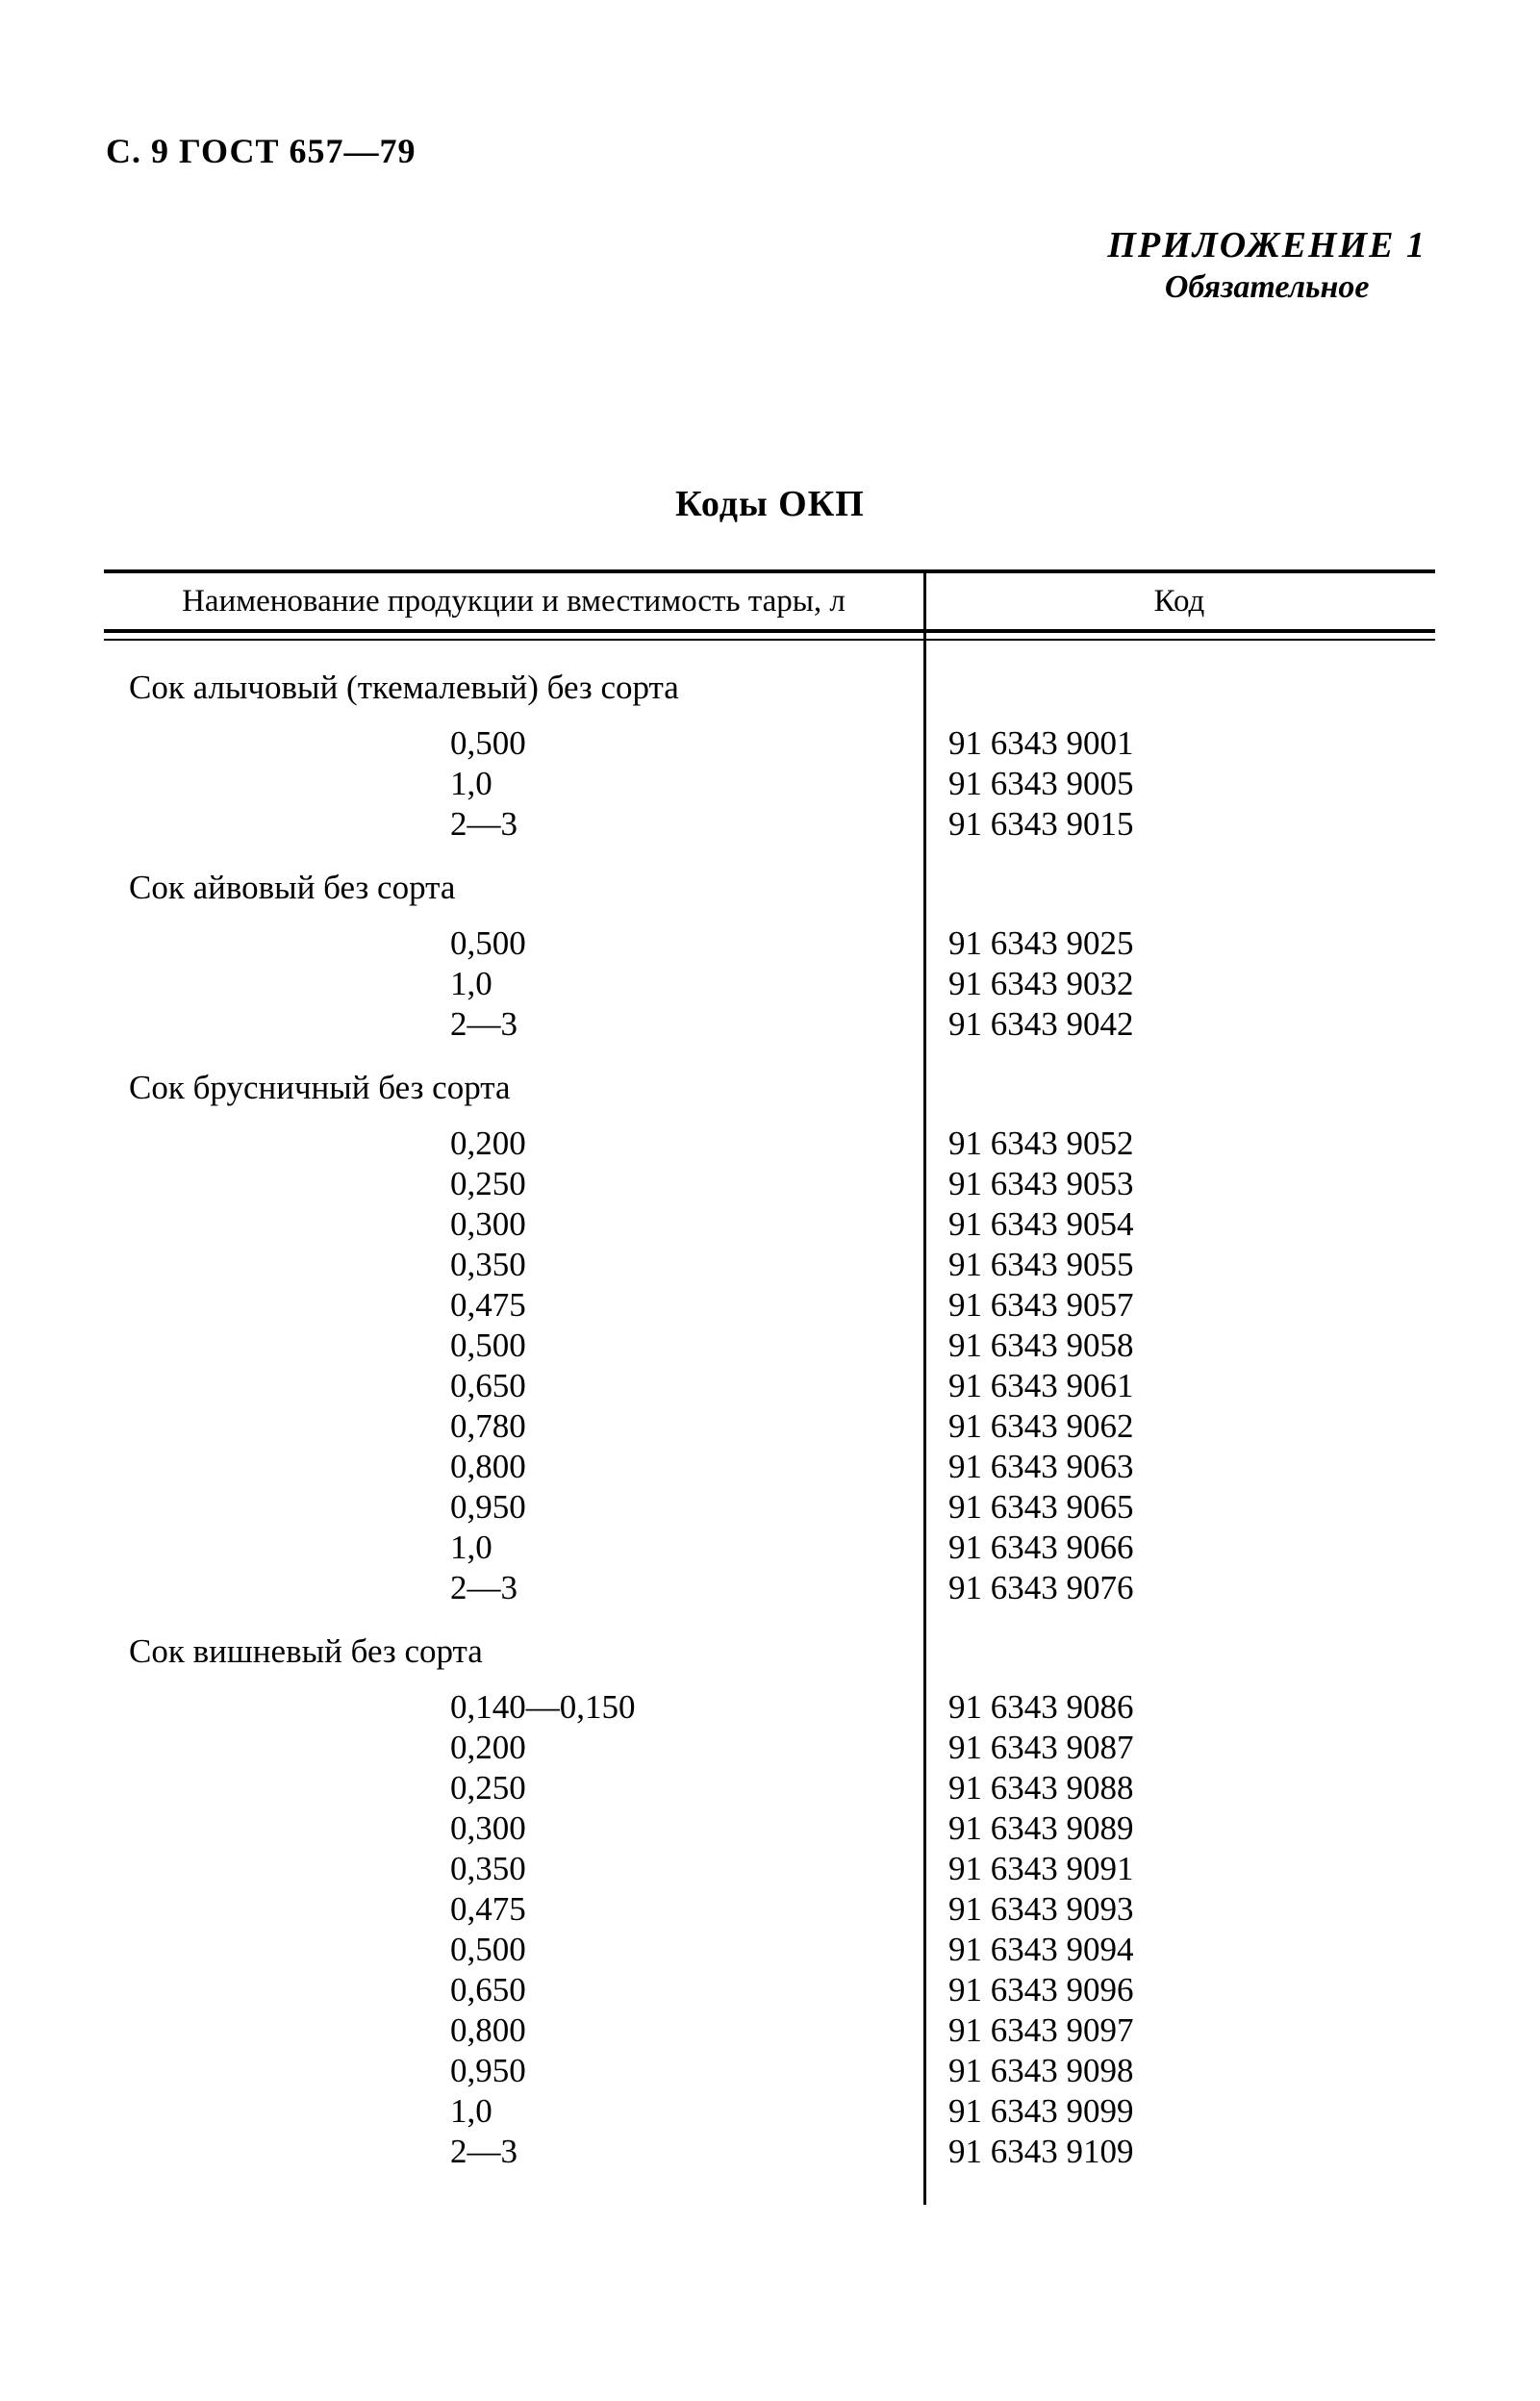  I want to click on code-value: 91 6343 9042, so click(1041, 1024).